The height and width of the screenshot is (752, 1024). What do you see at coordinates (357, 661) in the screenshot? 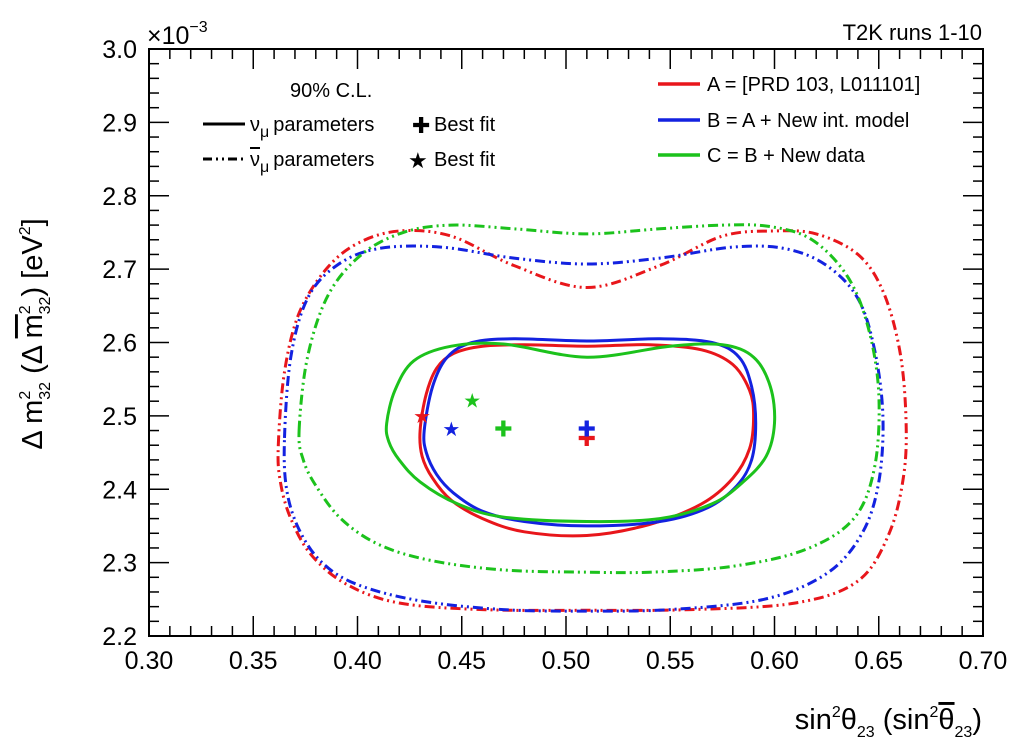
I see `x-tick-label: 0.40` at bounding box center [357, 661].